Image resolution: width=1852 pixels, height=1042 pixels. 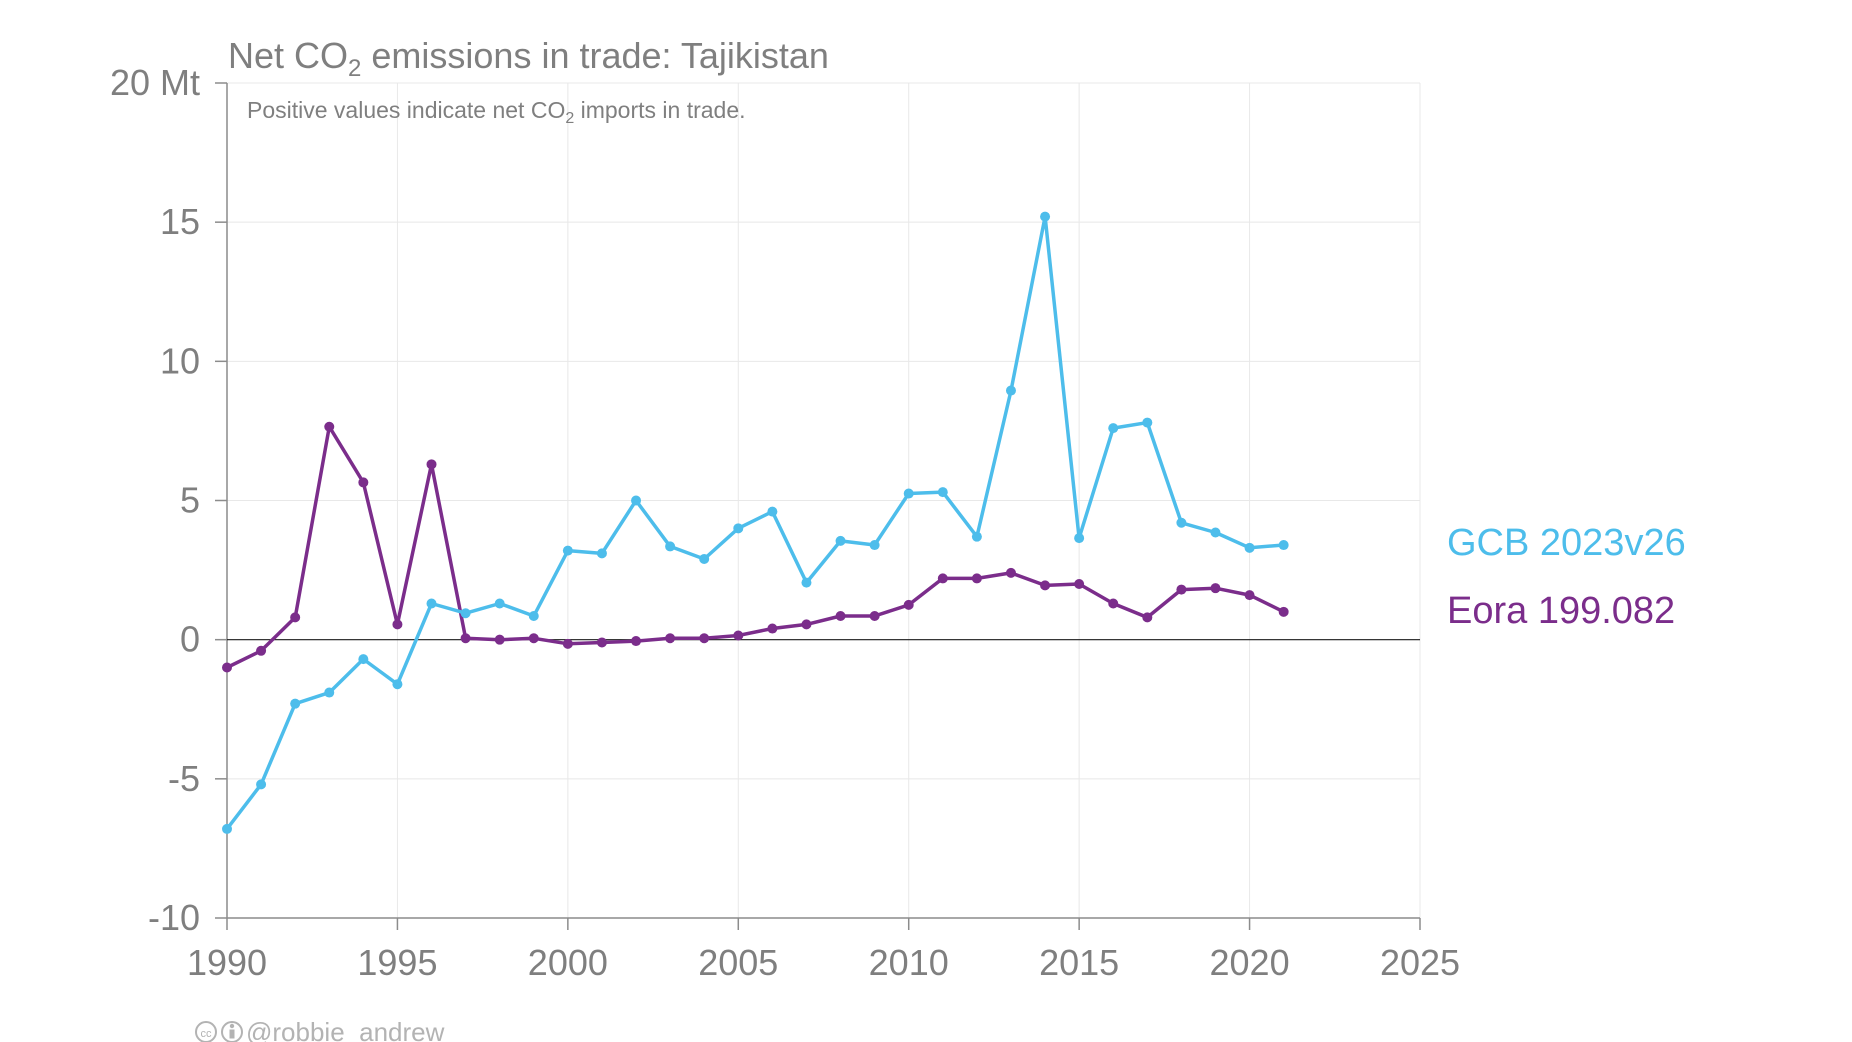 What do you see at coordinates (1079, 962) in the screenshot?
I see `x-tick-label: 2015` at bounding box center [1079, 962].